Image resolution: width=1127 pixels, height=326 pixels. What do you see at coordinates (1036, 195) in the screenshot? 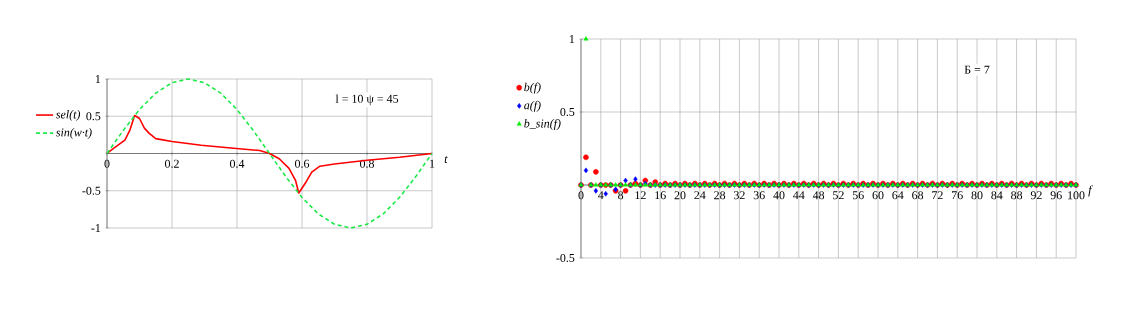
I see `x-tick-label: 92` at bounding box center [1036, 195].